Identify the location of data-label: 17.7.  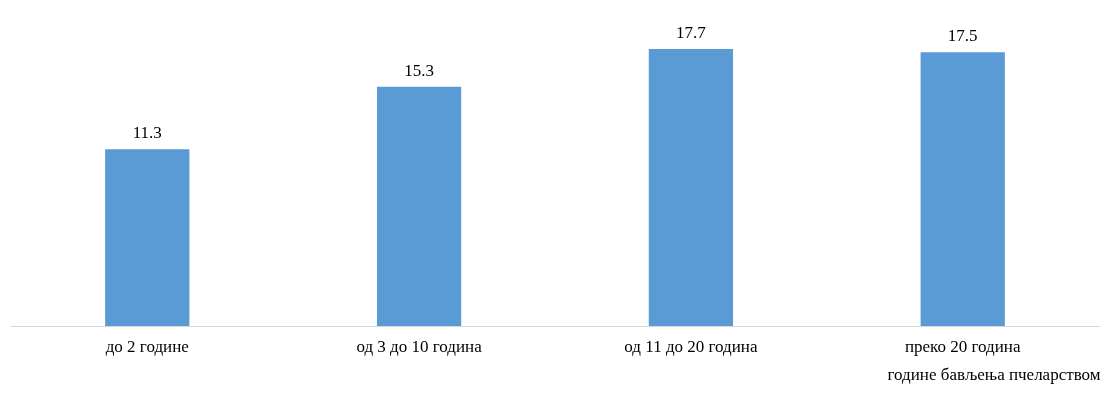
(691, 33).